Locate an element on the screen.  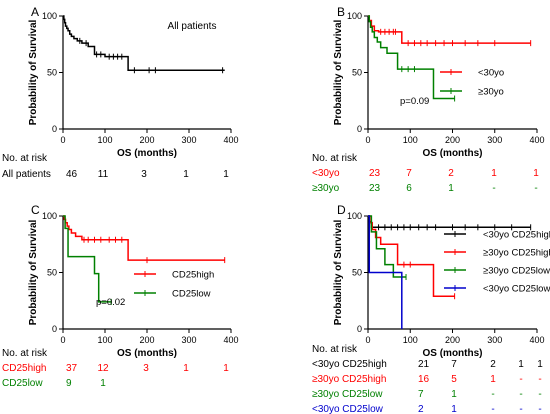
panel-c-risk-row-label-0: CD25high is located at coordinates (24, 368).